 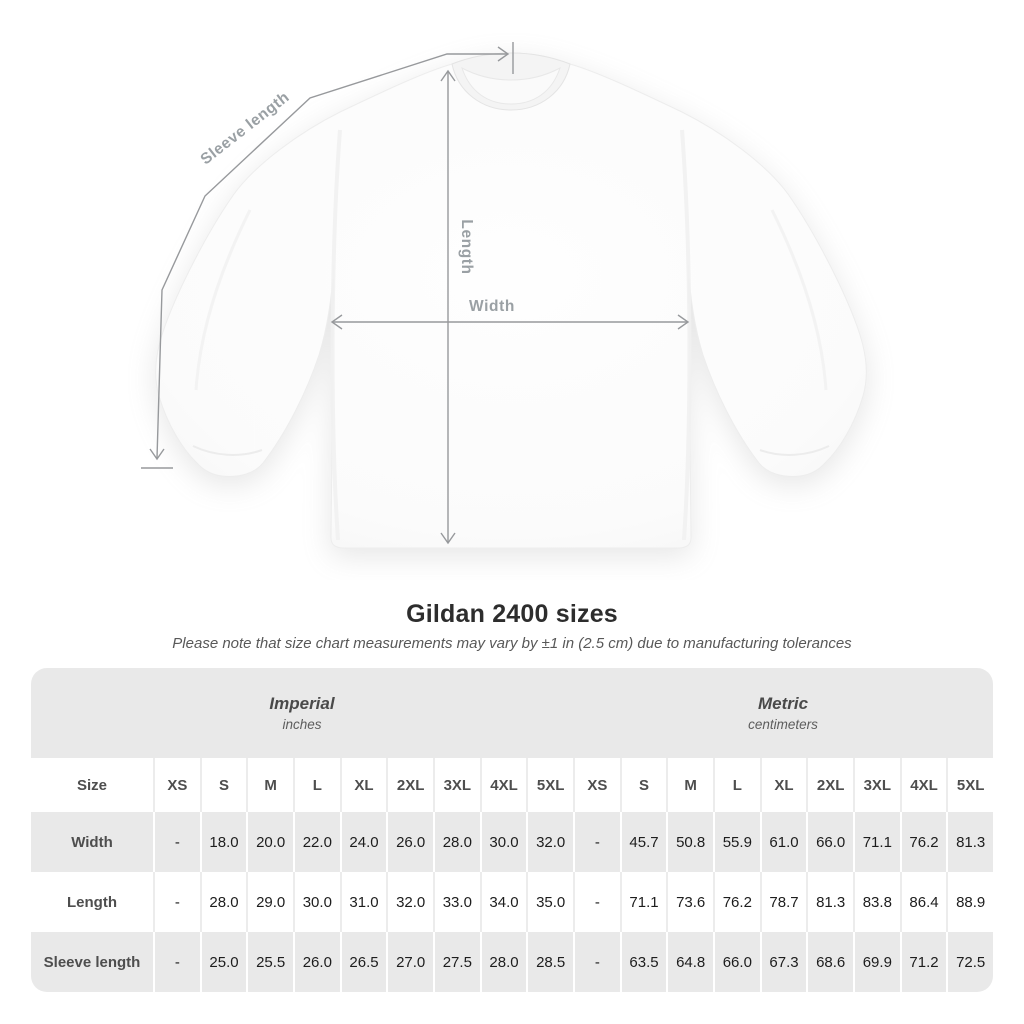 I want to click on data-cell: 29.0, so click(x=269, y=902).